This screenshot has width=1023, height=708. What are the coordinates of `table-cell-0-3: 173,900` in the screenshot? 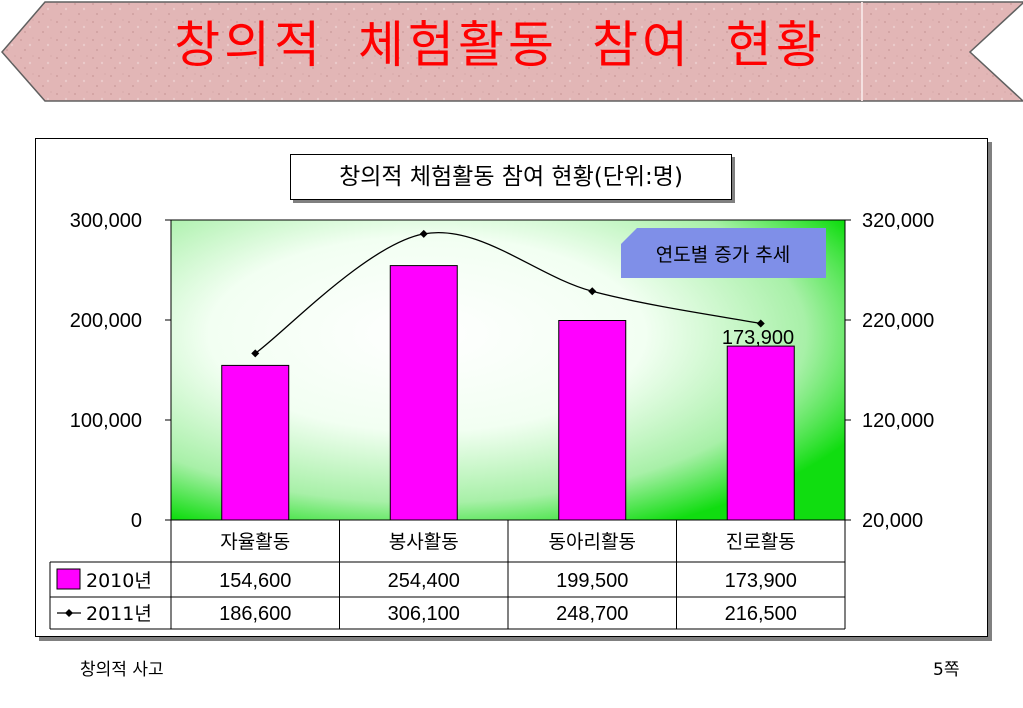 It's located at (761, 581).